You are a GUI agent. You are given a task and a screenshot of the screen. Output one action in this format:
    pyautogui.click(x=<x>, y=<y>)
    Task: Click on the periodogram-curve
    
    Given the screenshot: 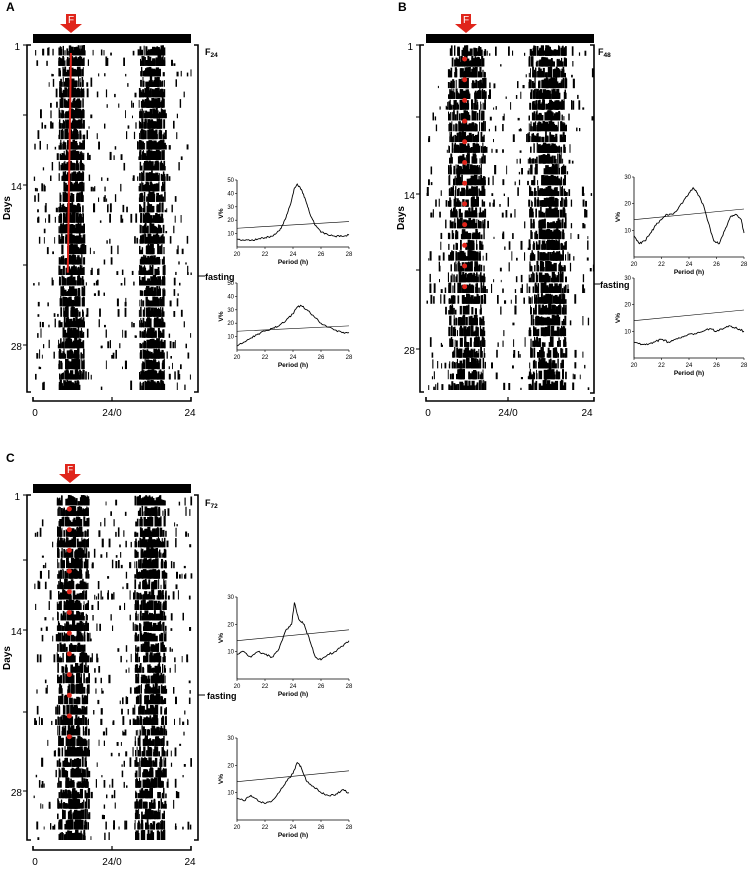 What is the action you would take?
    pyautogui.click(x=293, y=212)
    